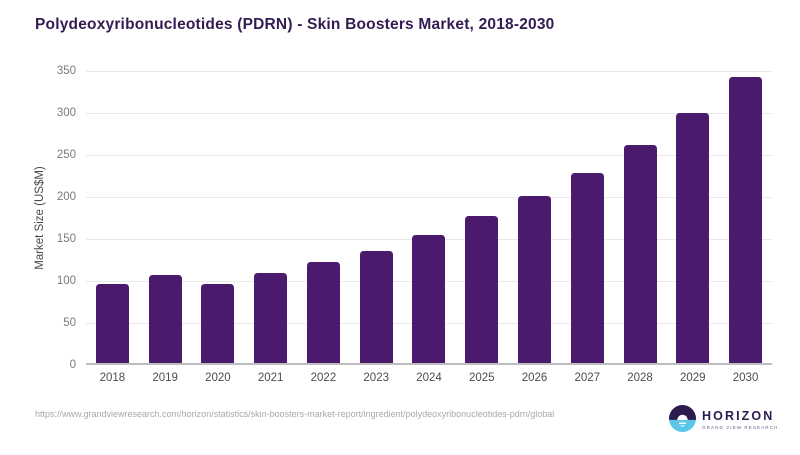  Describe the element at coordinates (218, 218) in the screenshot. I see `bar-slot-2020` at that location.